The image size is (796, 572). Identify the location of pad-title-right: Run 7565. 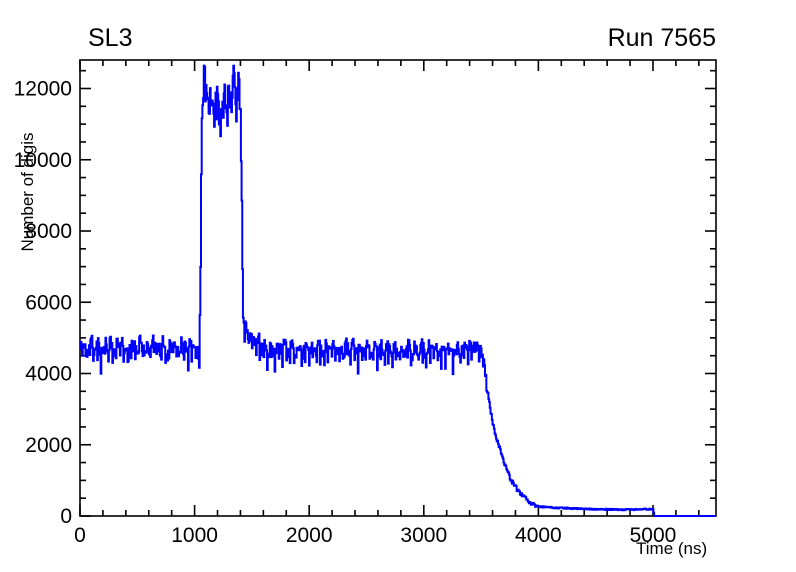
(661, 38).